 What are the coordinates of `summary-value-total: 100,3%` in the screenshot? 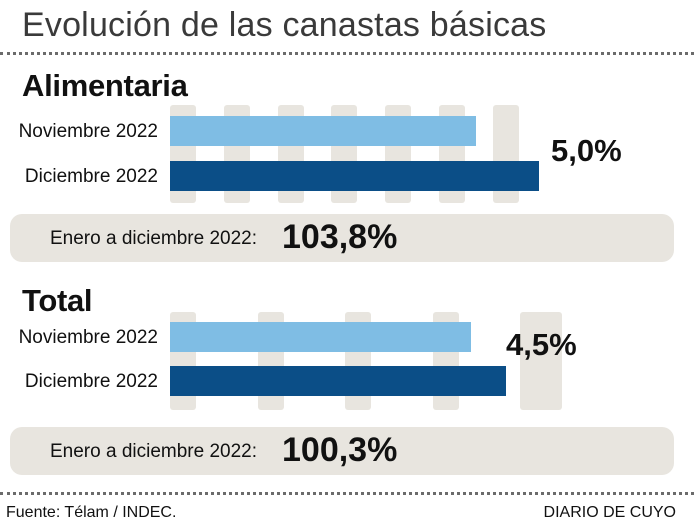 It's located at (340, 450).